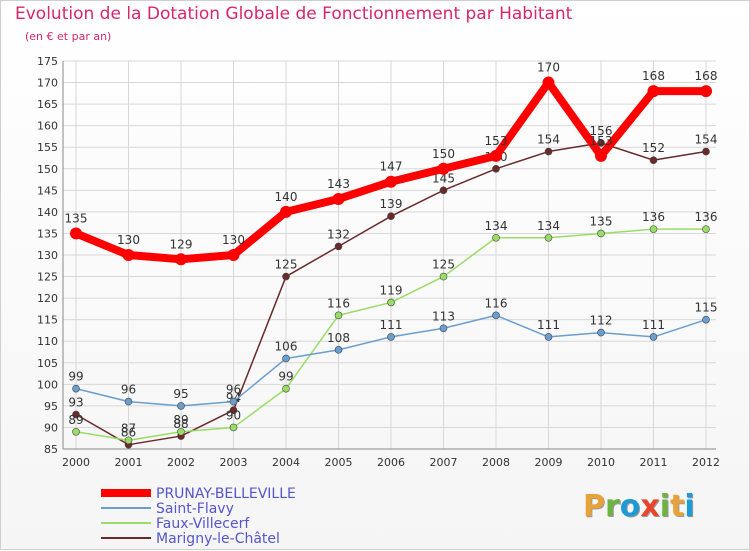  Describe the element at coordinates (496, 226) in the screenshot. I see `data-label: 134` at that location.